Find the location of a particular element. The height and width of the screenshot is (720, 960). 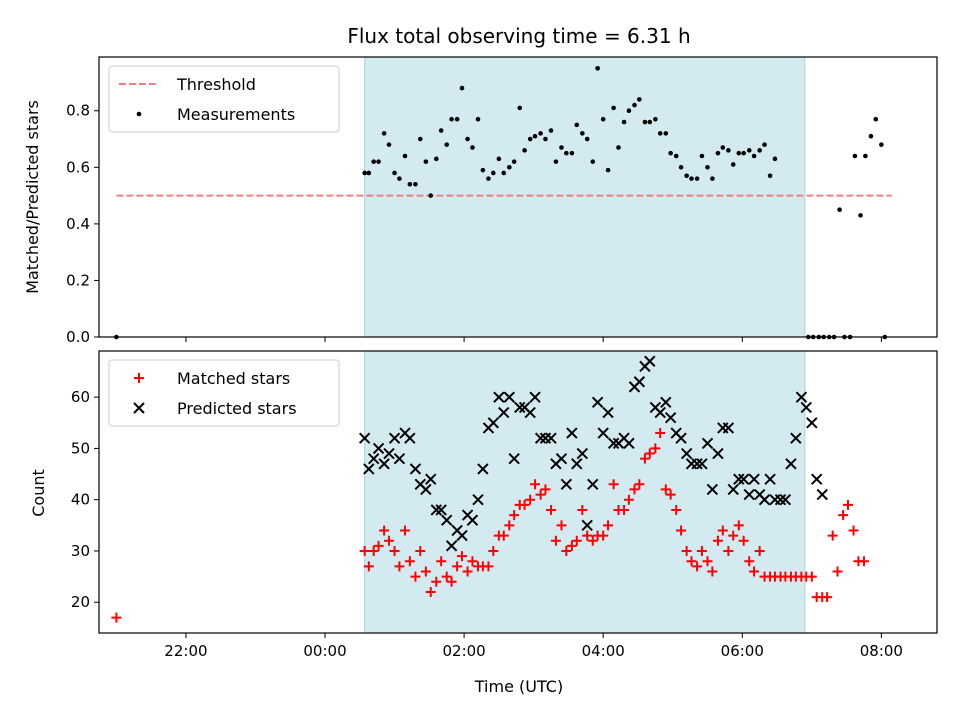

time-xlabel: Time (UTC) is located at coordinates (518, 686).